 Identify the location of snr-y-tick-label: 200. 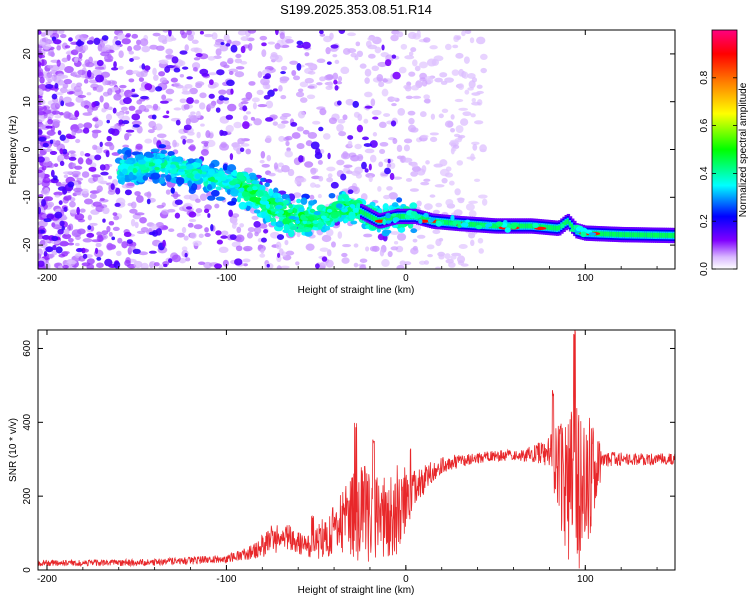
(27, 495).